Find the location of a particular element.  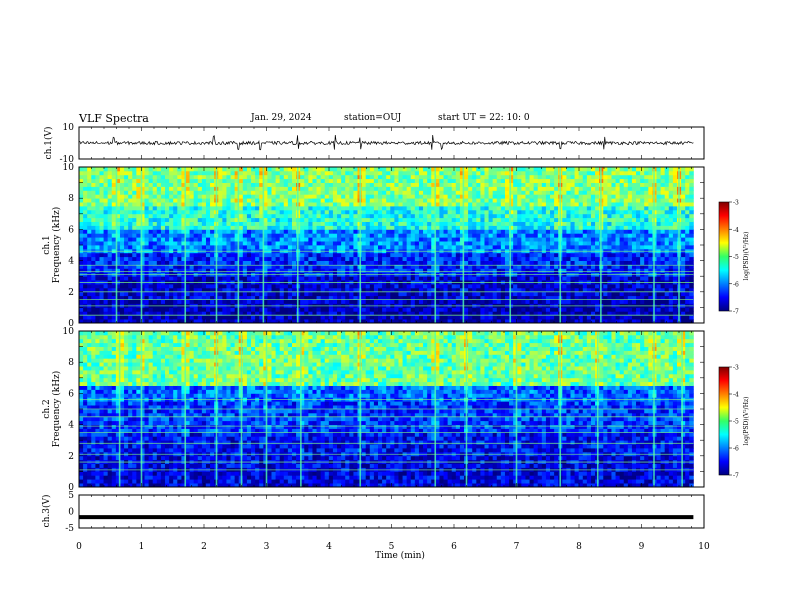

ch1-waveform-ylabel: ch.1(V) is located at coordinates (48, 143).